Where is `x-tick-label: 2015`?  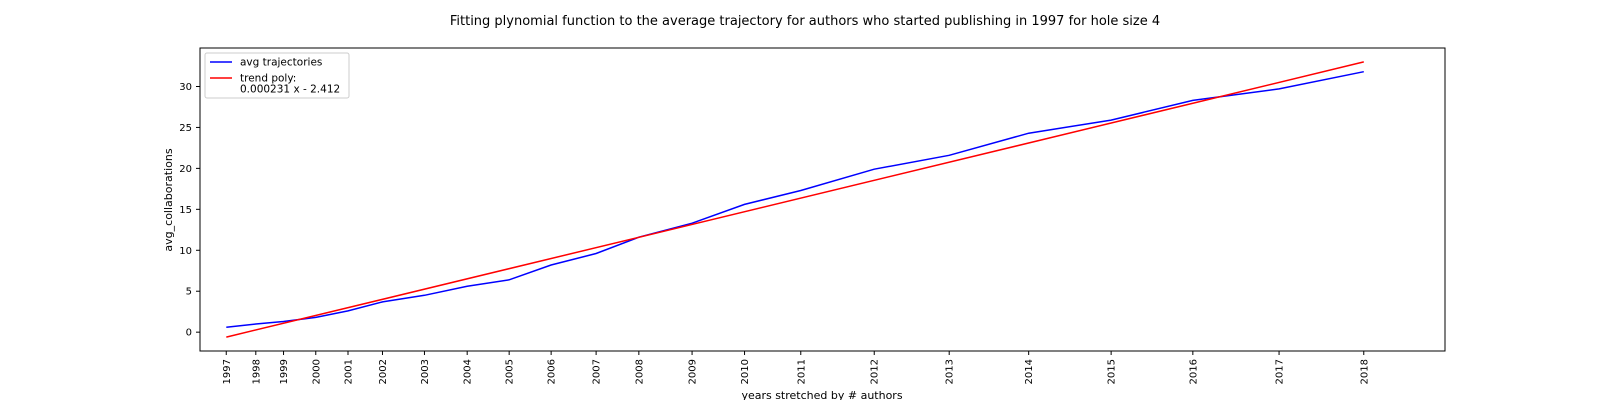
x-tick-label: 2015 is located at coordinates (1112, 371).